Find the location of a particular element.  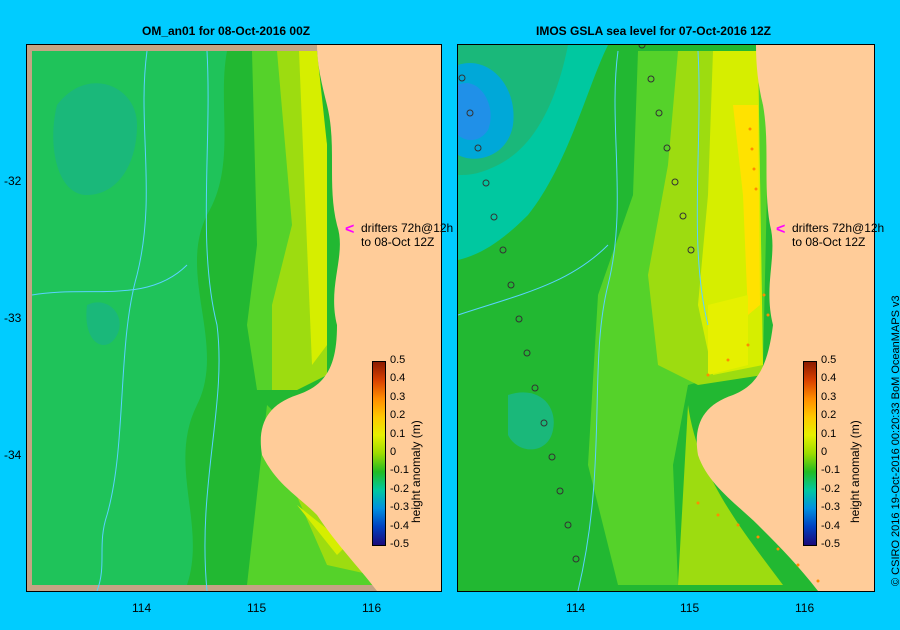

left-colorbar is located at coordinates (379, 453).